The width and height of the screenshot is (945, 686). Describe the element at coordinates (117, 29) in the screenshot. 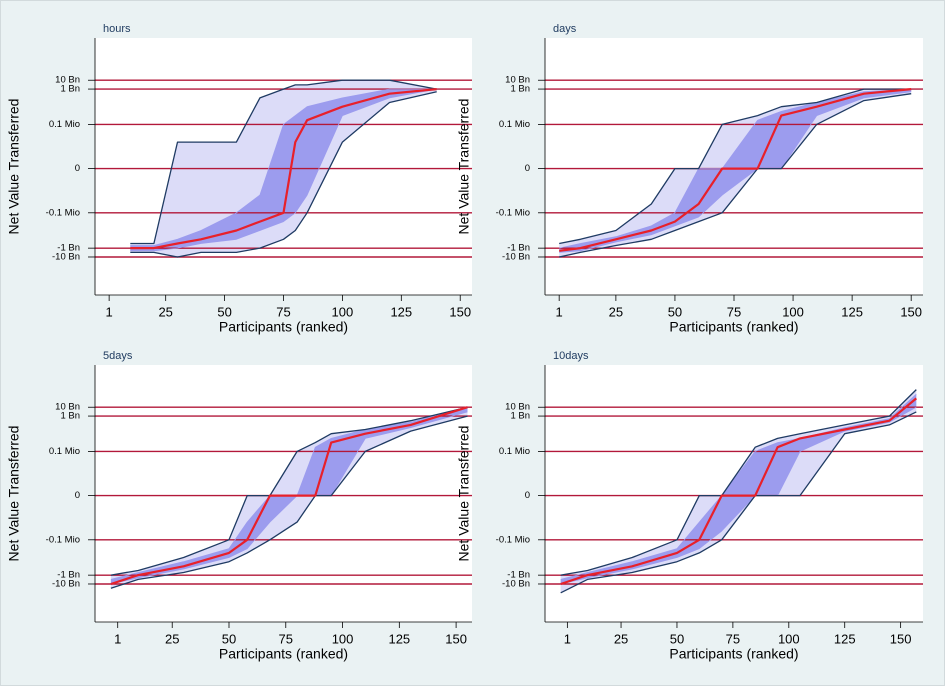

I see `panel-title: hours` at that location.